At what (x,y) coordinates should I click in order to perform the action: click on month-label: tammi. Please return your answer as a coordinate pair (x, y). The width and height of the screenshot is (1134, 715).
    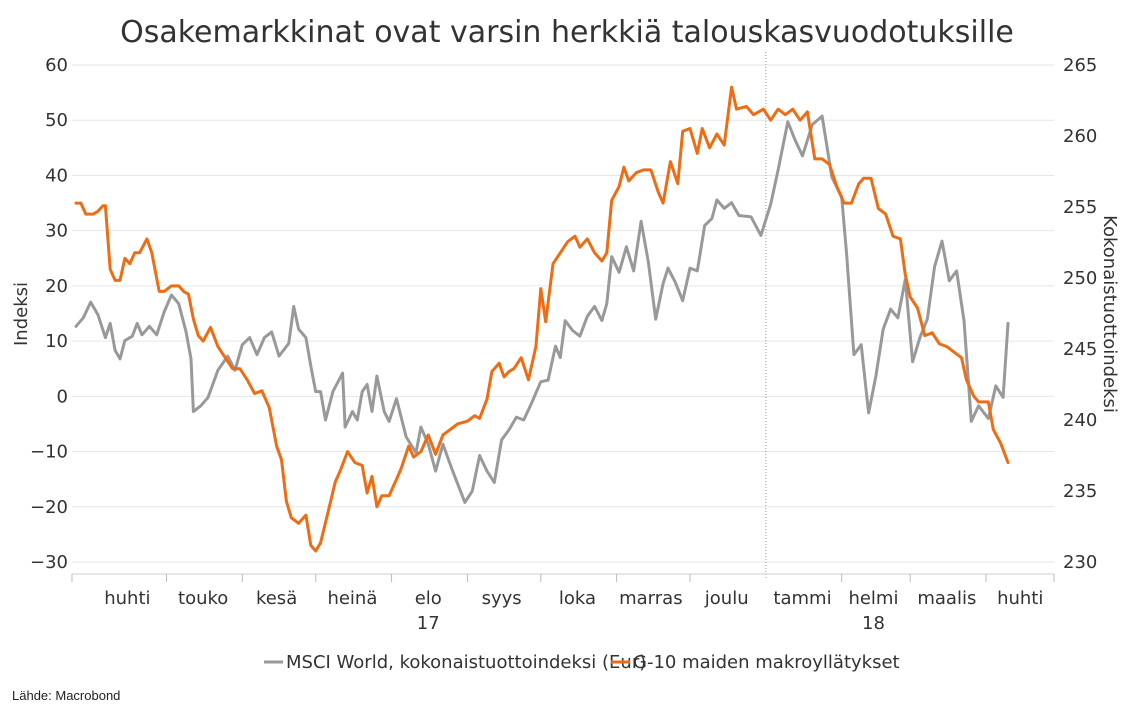
    Looking at the image, I should click on (802, 598).